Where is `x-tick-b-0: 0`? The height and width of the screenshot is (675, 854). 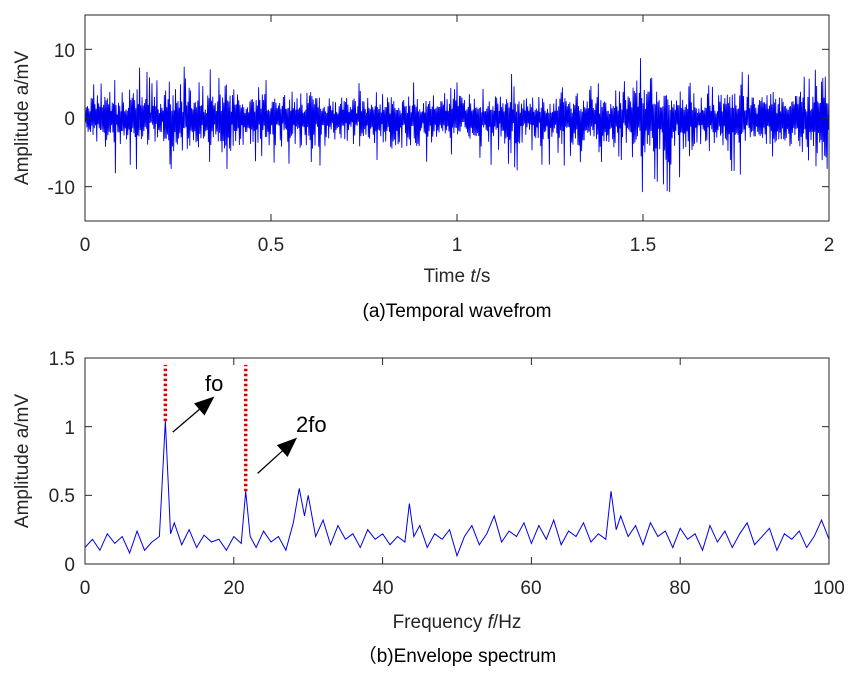
x-tick-b-0: 0 is located at coordinates (85, 588).